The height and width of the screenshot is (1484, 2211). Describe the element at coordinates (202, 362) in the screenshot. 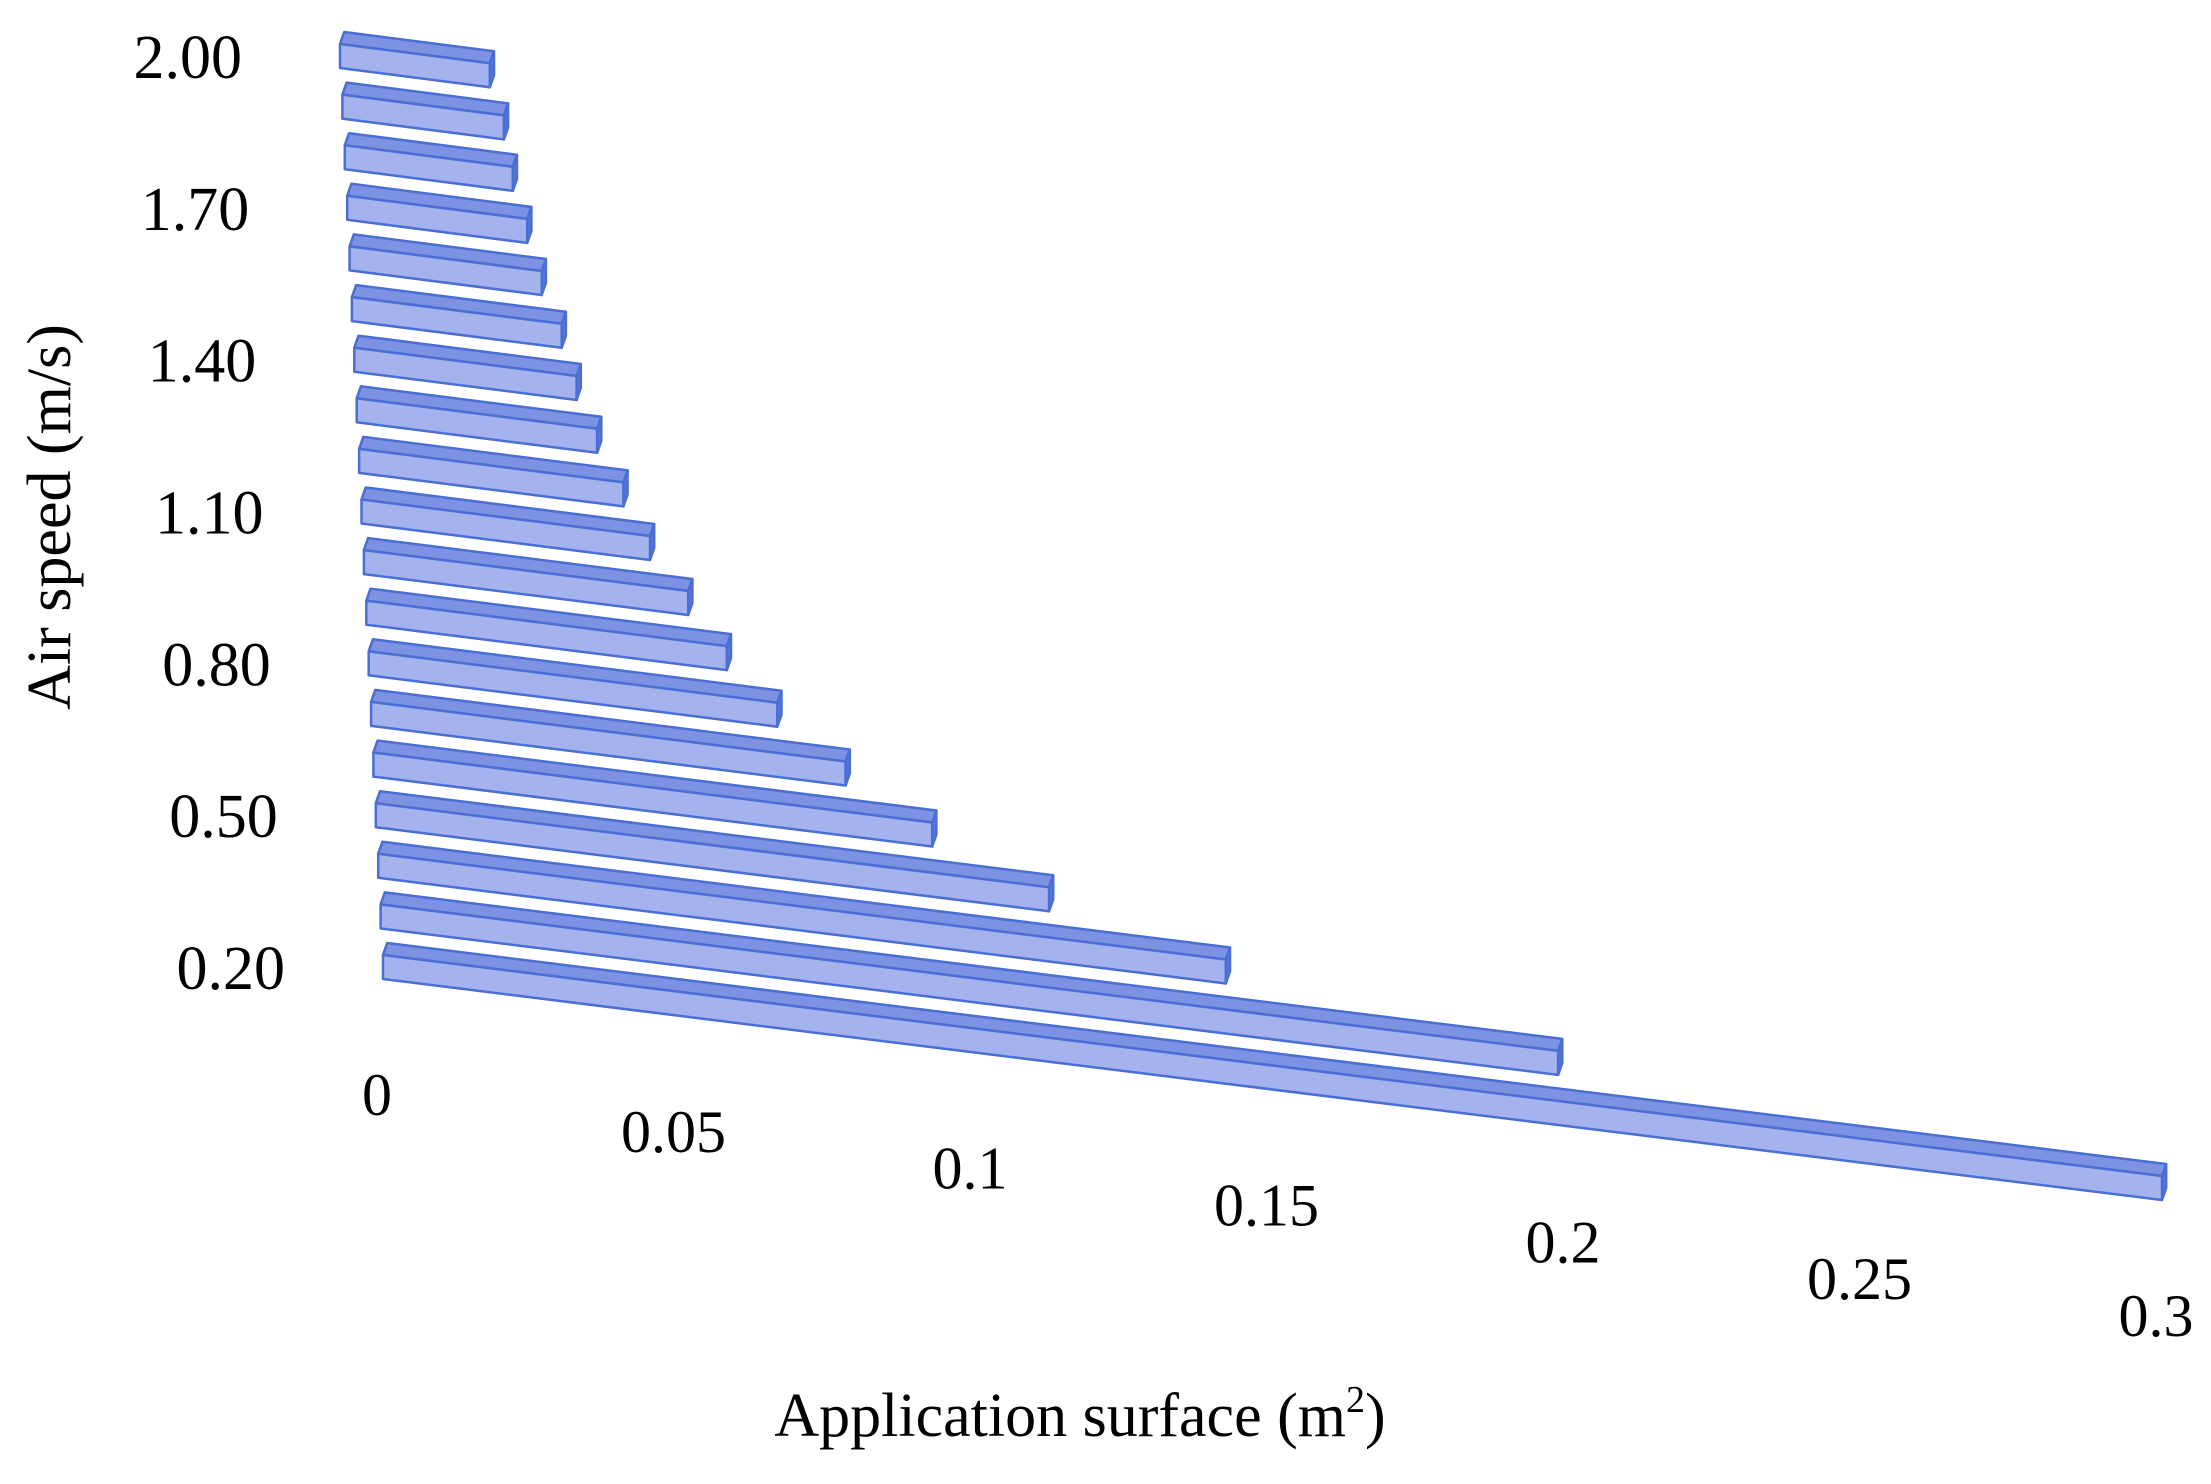

I see `y-tick-label: 1.40` at that location.